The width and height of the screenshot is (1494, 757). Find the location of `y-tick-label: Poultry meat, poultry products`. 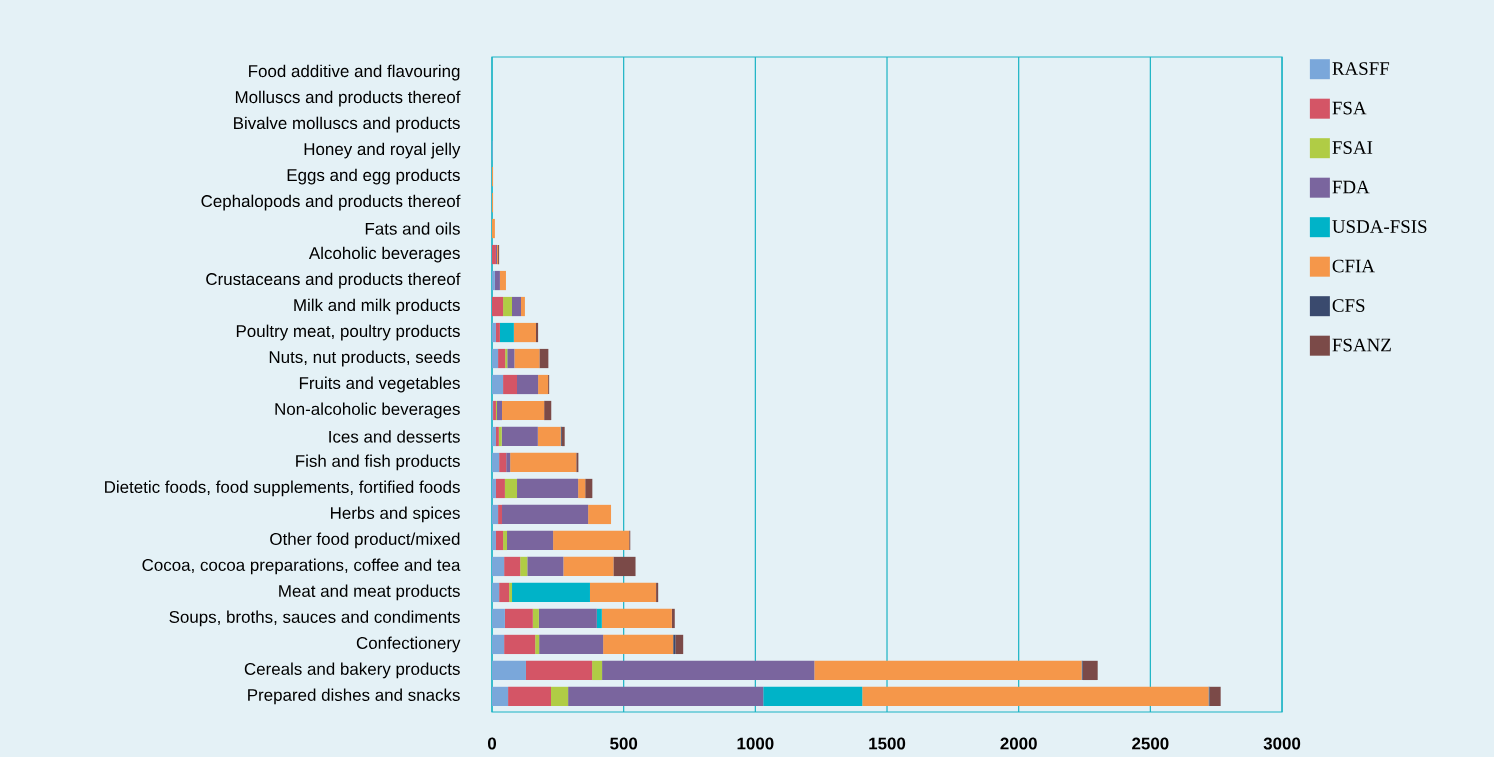

y-tick-label: Poultry meat, poultry products is located at coordinates (348, 332).